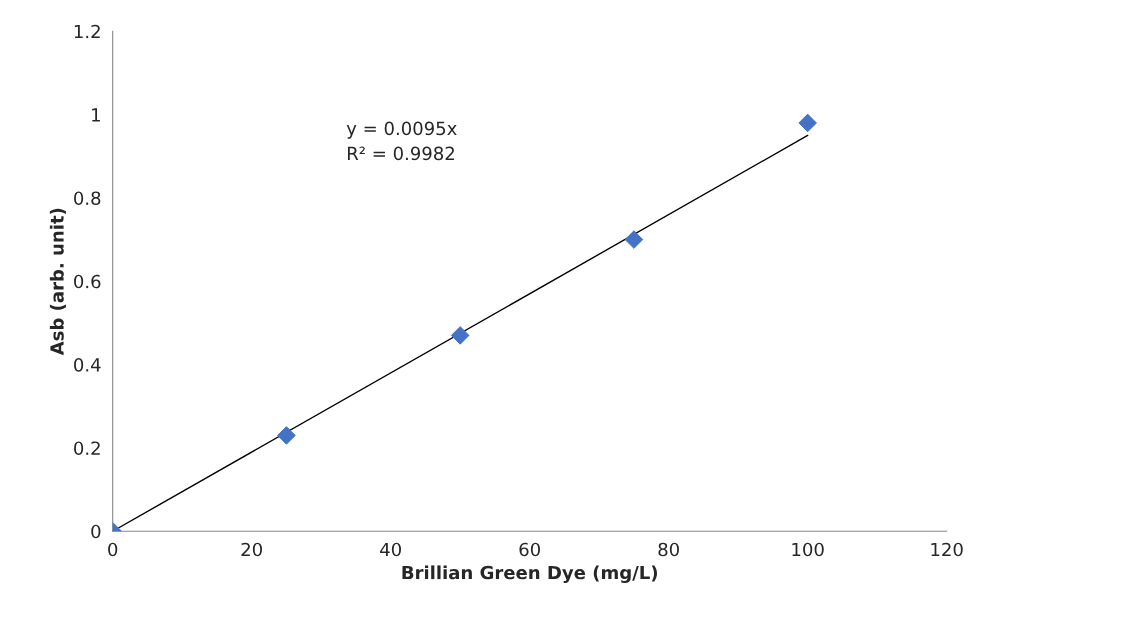 This screenshot has width=1127, height=625. I want to click on y-tick-label: 0.8, so click(87, 198).